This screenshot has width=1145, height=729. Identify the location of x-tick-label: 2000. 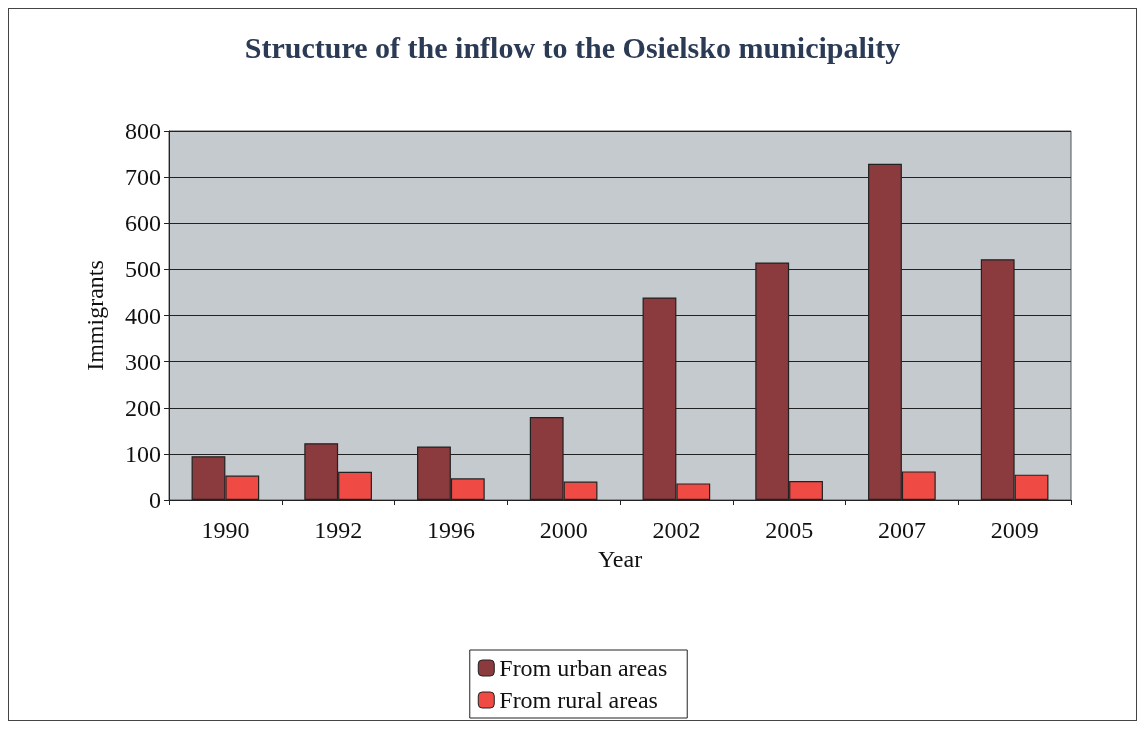
(563, 530).